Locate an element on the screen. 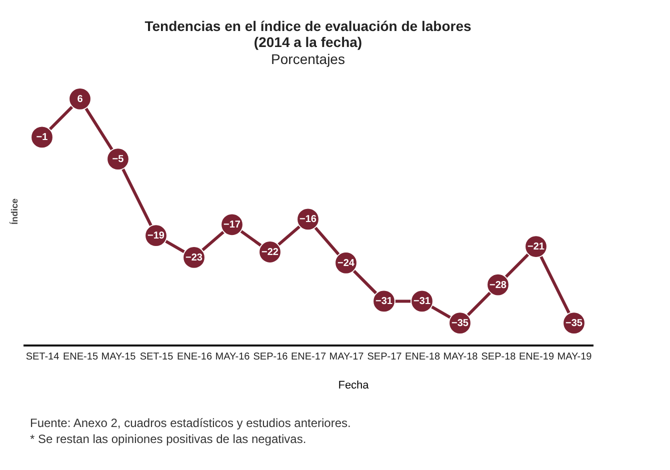 This screenshot has width=670, height=470. data-label: −24 is located at coordinates (346, 263).